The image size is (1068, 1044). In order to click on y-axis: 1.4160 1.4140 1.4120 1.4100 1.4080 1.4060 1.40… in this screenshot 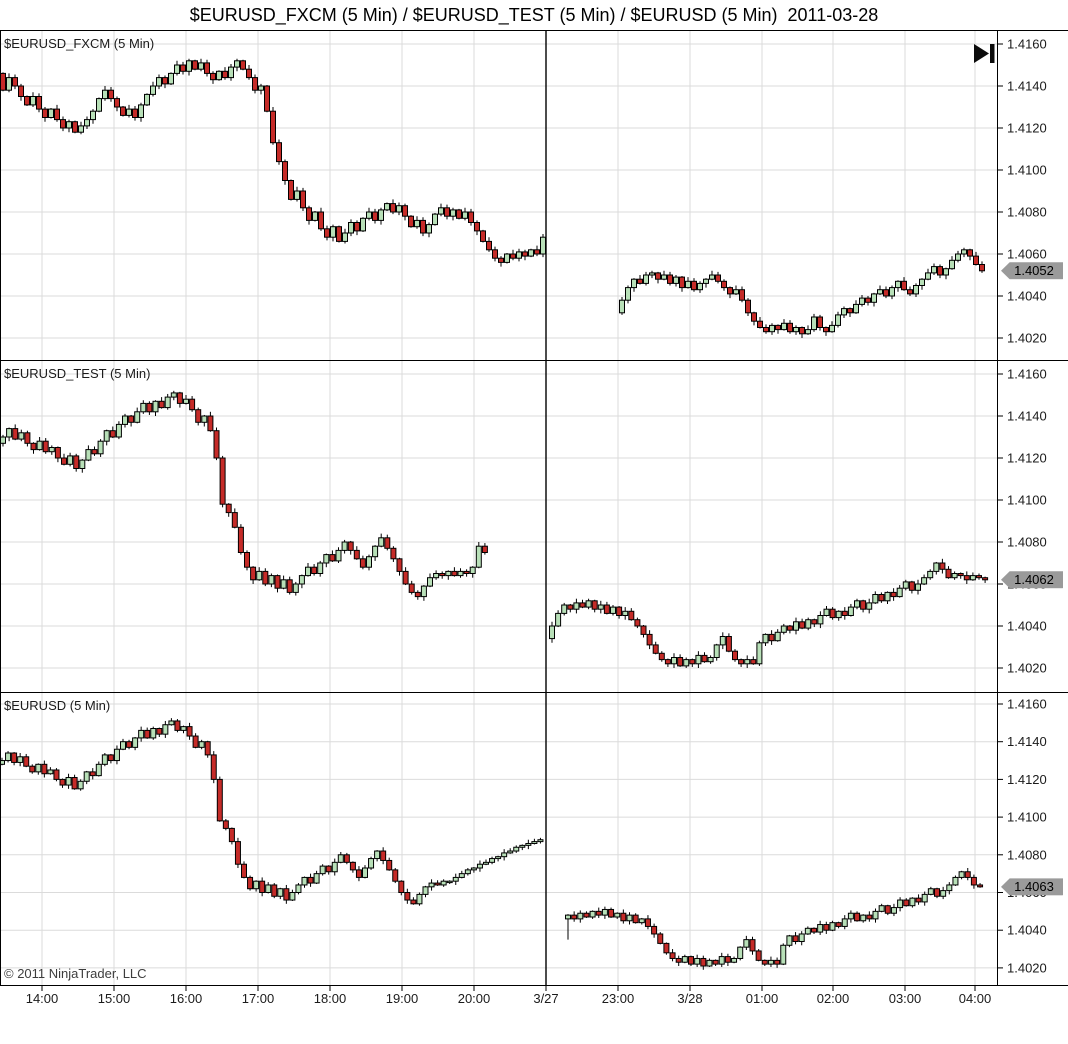, I will do `click(1022, 506)`.